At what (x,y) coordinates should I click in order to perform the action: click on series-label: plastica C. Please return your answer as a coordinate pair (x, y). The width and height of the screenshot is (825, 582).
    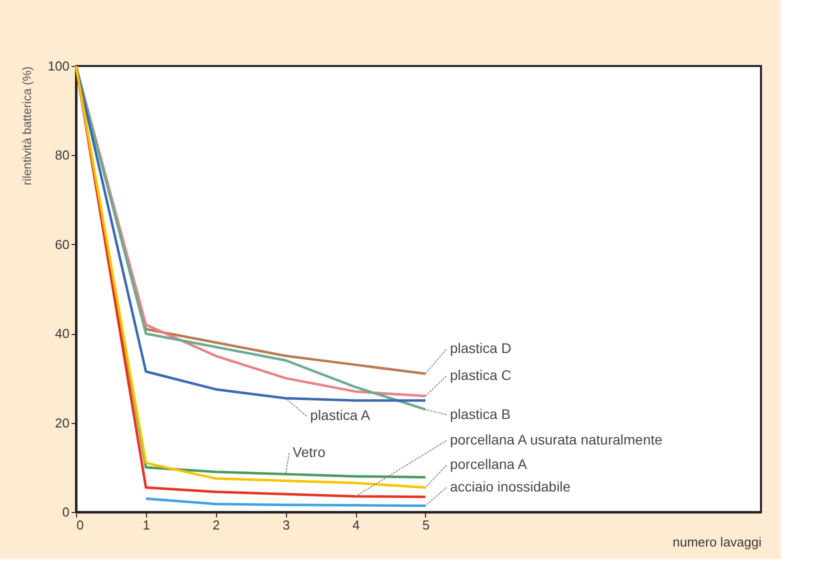
    Looking at the image, I should click on (481, 374).